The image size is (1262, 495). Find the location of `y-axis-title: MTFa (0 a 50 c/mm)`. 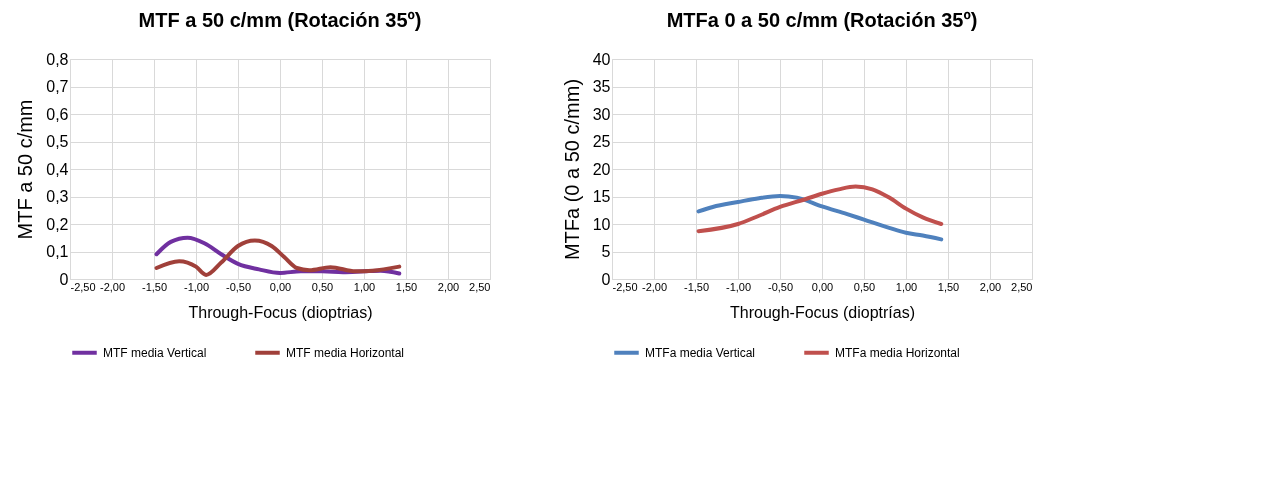

y-axis-title: MTFa (0 a 50 c/mm) is located at coordinates (571, 169).